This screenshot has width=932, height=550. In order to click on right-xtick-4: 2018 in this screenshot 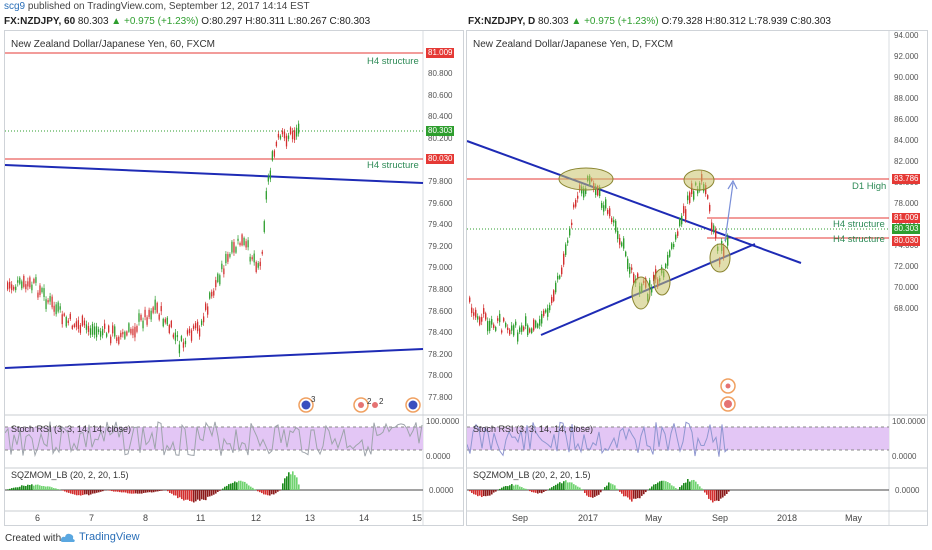, I will do `click(787, 518)`.